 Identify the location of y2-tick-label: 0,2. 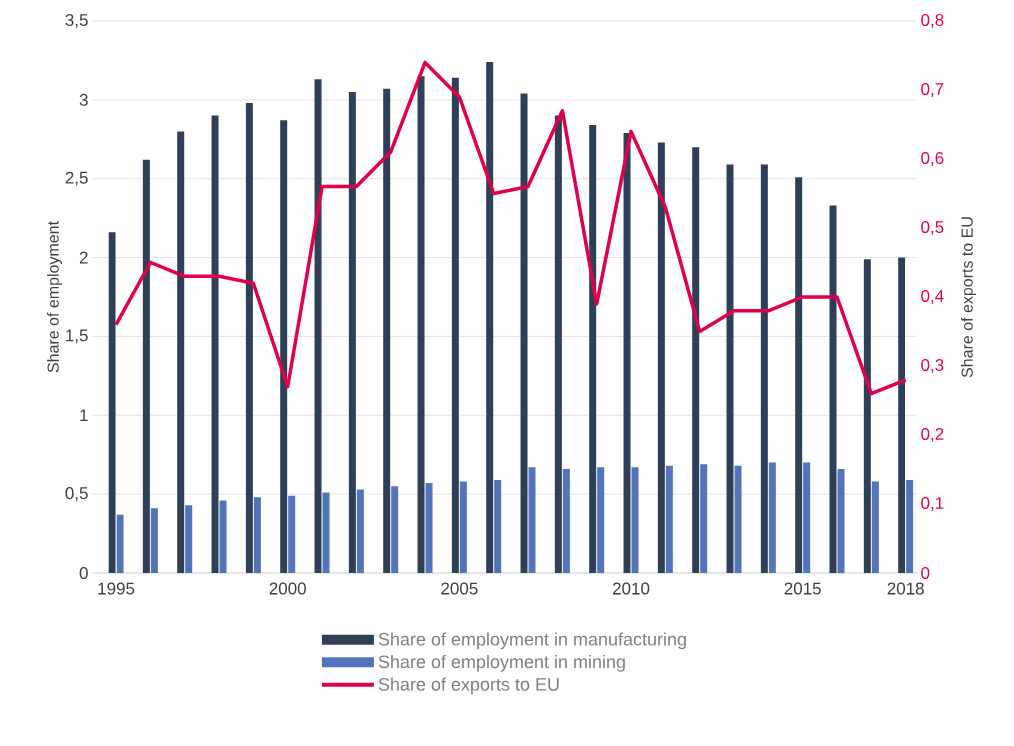
(932, 435).